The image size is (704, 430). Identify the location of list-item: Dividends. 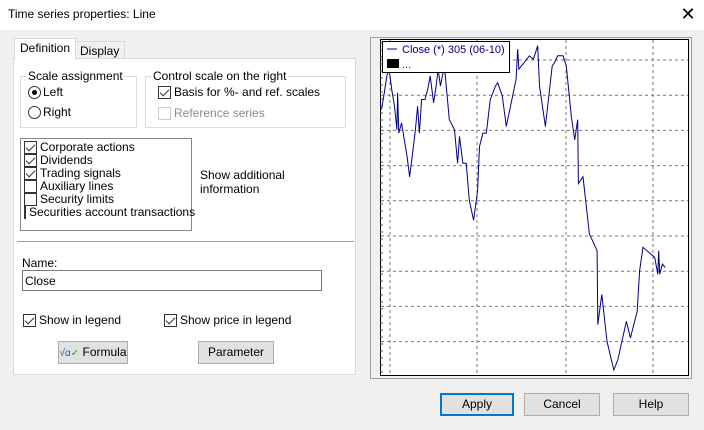
(107, 160).